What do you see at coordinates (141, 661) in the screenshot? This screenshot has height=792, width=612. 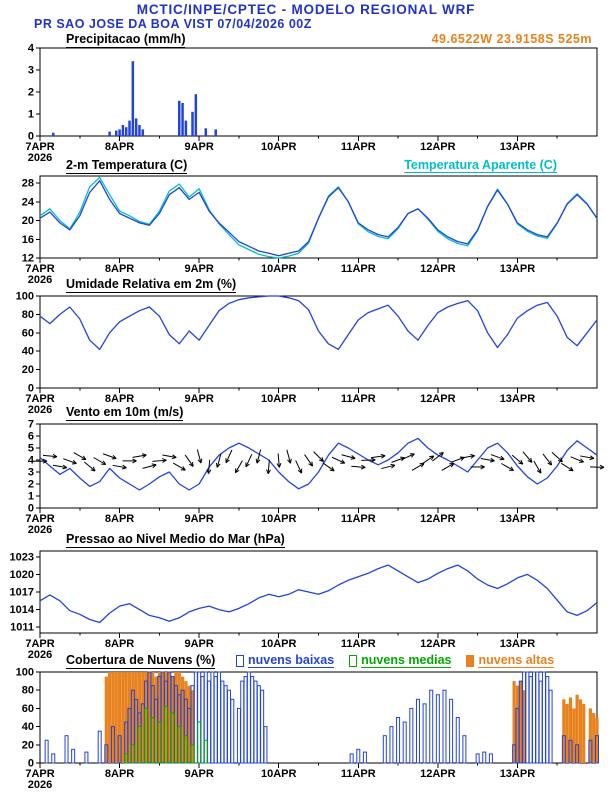 I see `cloud-cover-title: Cobertura de Nuvens (%)` at bounding box center [141, 661].